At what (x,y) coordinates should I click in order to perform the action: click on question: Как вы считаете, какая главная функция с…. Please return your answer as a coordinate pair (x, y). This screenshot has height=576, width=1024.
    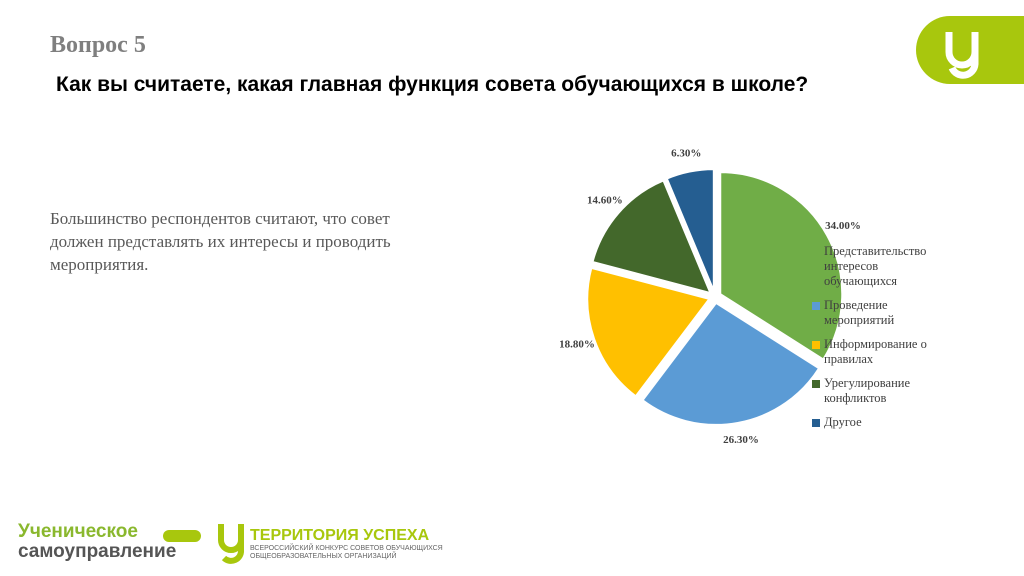
    Looking at the image, I should click on (432, 84).